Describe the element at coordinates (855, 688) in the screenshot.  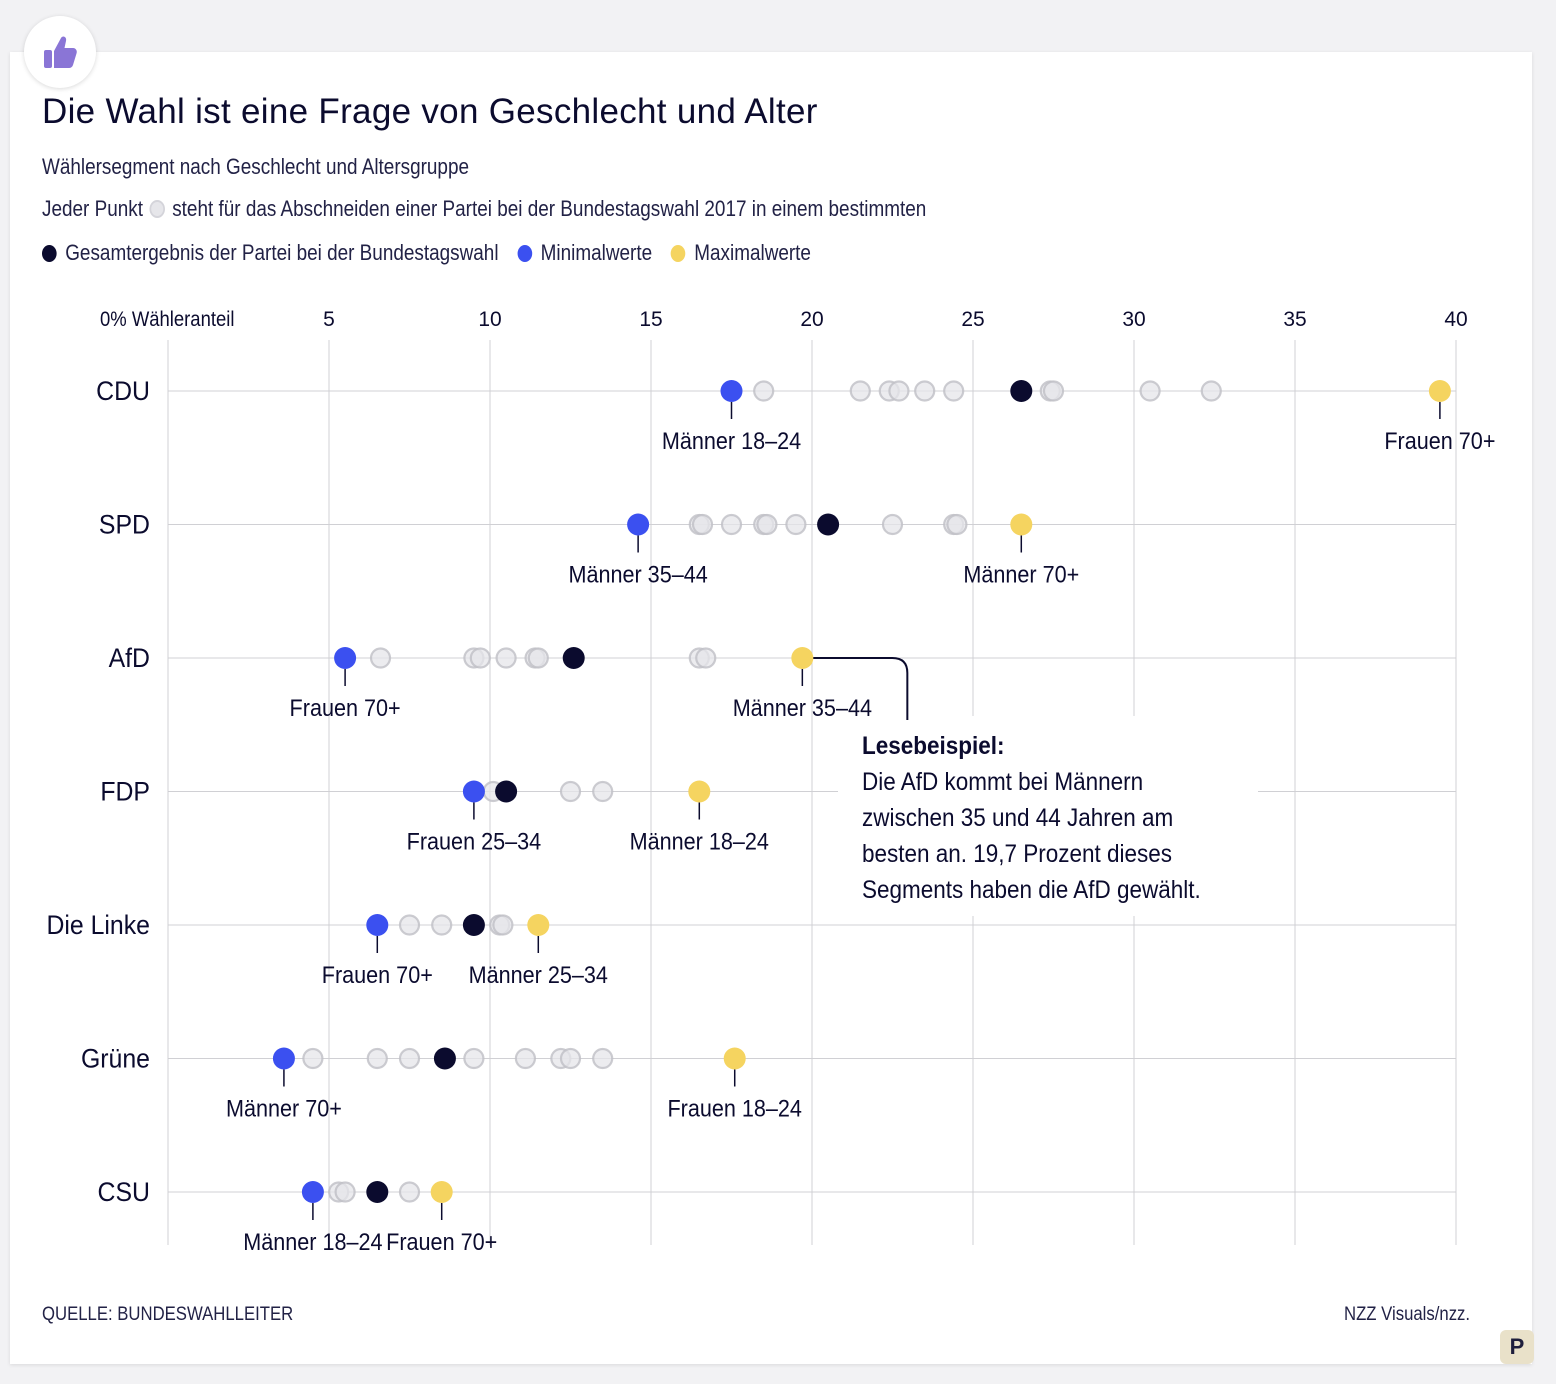
I see `annotation-leader-line` at that location.